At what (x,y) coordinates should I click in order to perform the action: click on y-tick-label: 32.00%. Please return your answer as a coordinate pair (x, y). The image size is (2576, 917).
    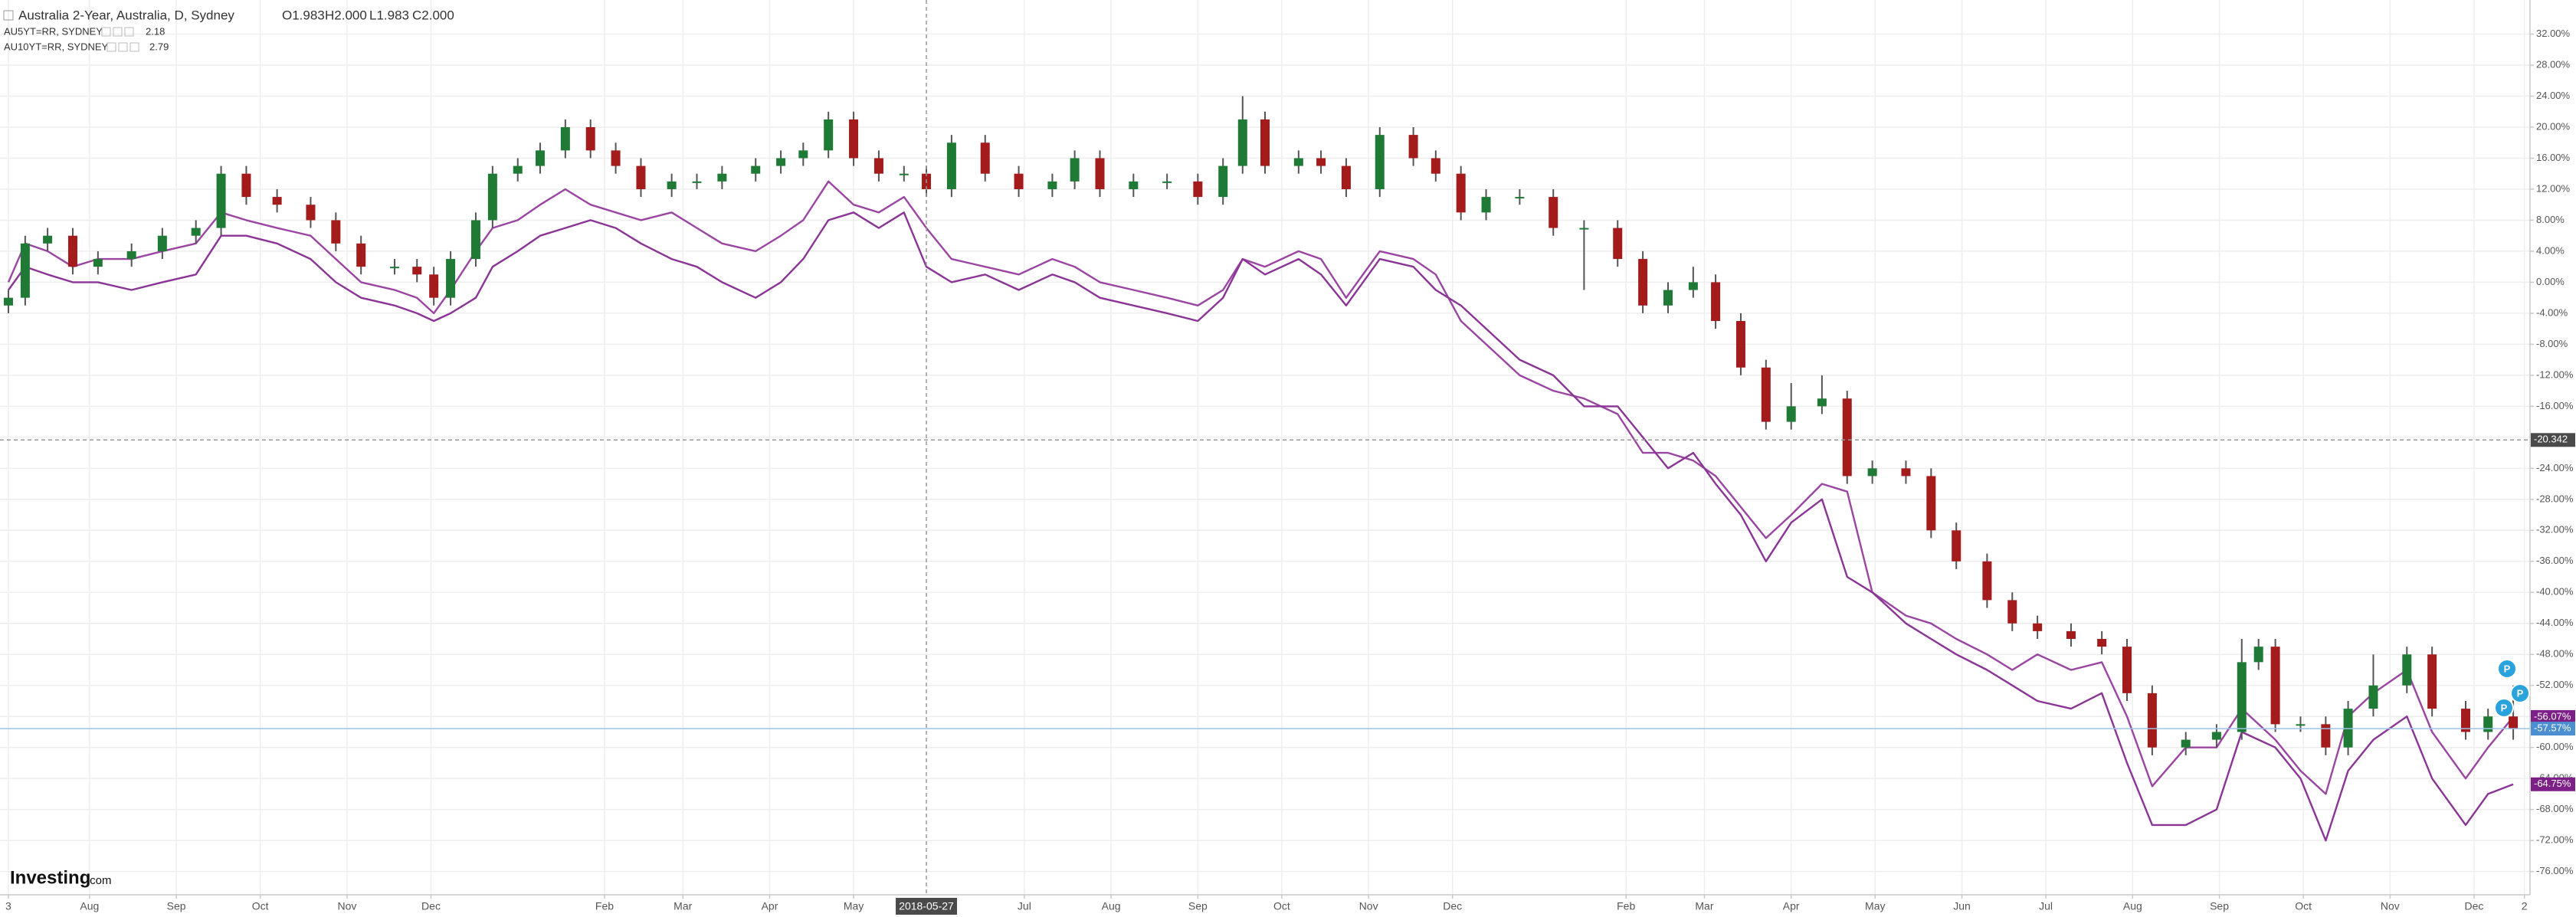
    Looking at the image, I should click on (2554, 34).